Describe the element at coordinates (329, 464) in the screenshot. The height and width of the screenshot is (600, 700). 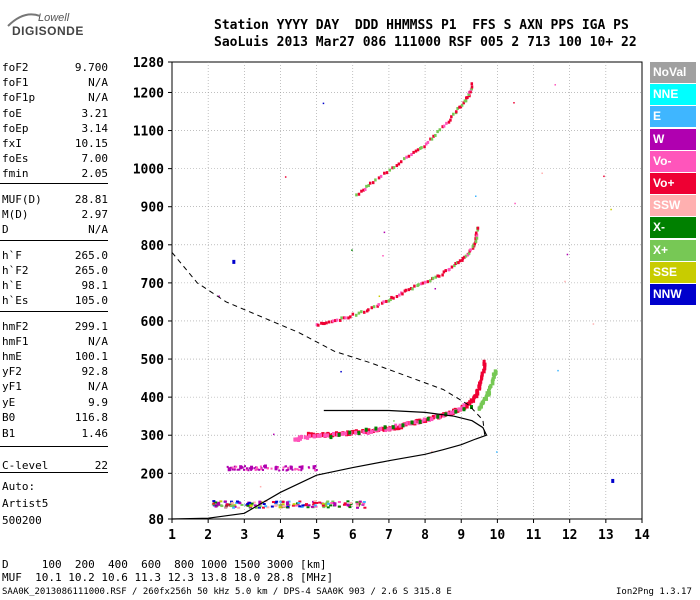
I see `true-height-profile` at that location.